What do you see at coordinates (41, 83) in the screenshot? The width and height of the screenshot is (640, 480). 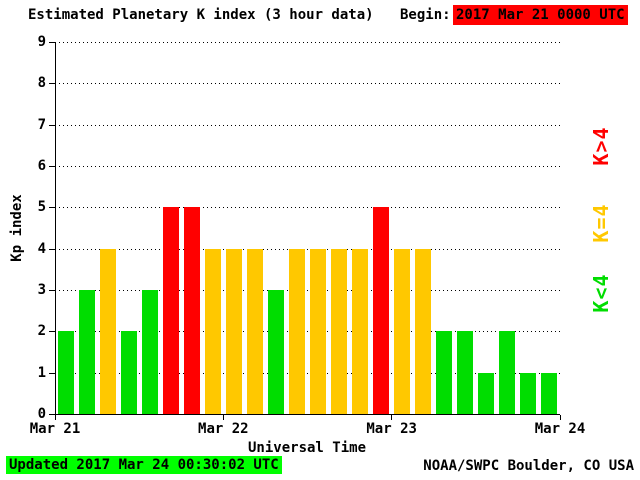 I see `y-tick-label: 8` at bounding box center [41, 83].